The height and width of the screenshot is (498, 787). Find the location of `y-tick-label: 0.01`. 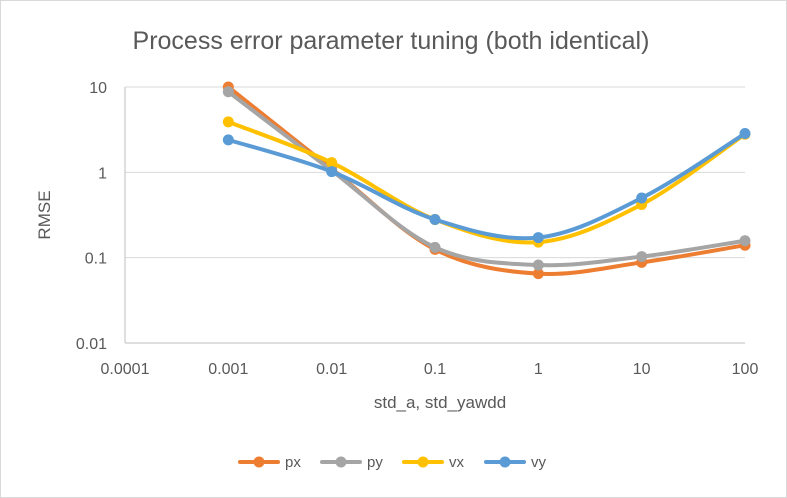

y-tick-label: 0.01 is located at coordinates (91, 344).